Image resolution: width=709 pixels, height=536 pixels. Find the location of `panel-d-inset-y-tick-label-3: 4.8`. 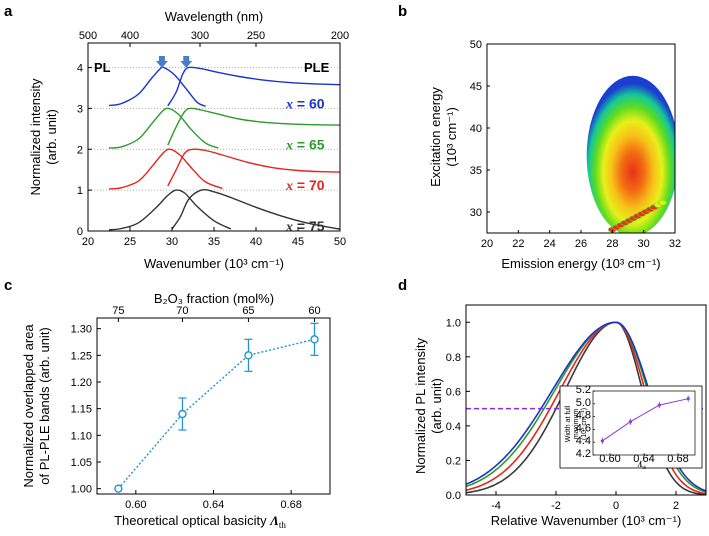

panel-d-inset-y-tick-label-3: 4.8 is located at coordinates (583, 416).